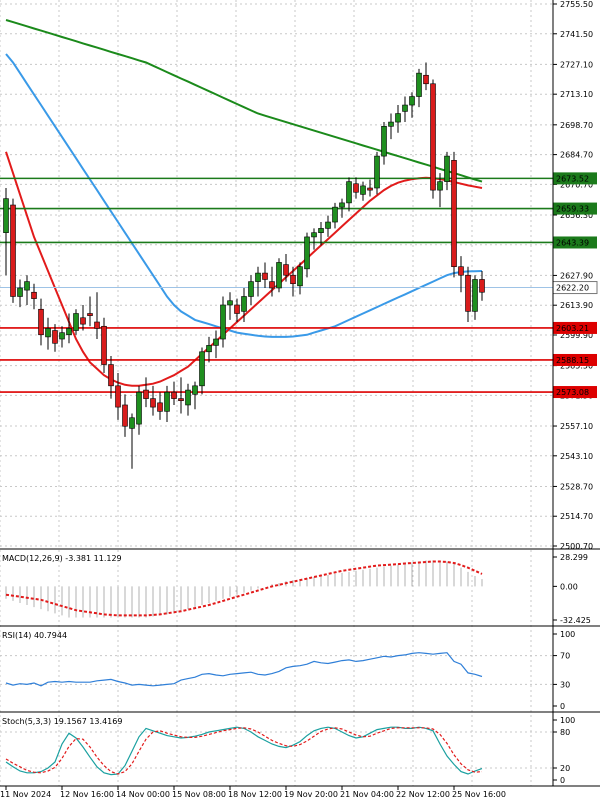 The height and width of the screenshot is (804, 600). I want to click on price-tick-label: 2713.10, so click(576, 94).